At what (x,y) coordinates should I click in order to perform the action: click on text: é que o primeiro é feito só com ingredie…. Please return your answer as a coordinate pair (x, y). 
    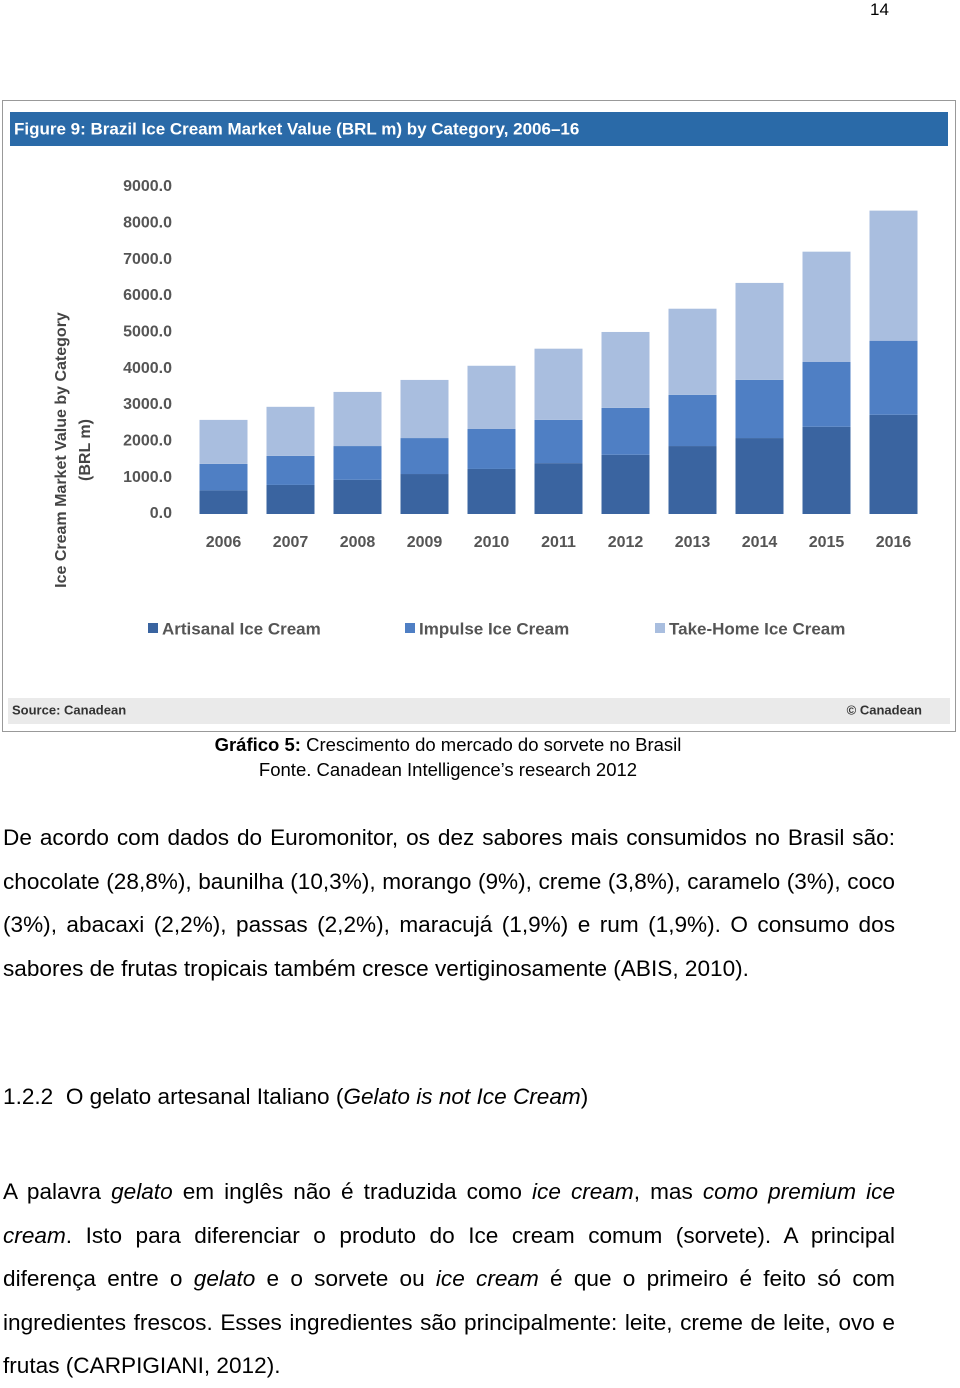
    Looking at the image, I should click on (449, 1322).